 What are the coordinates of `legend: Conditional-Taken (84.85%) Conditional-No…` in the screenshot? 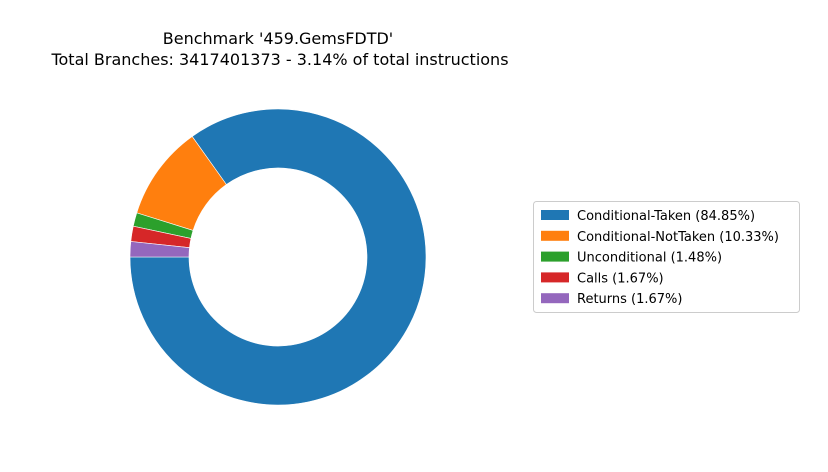 It's located at (666, 257).